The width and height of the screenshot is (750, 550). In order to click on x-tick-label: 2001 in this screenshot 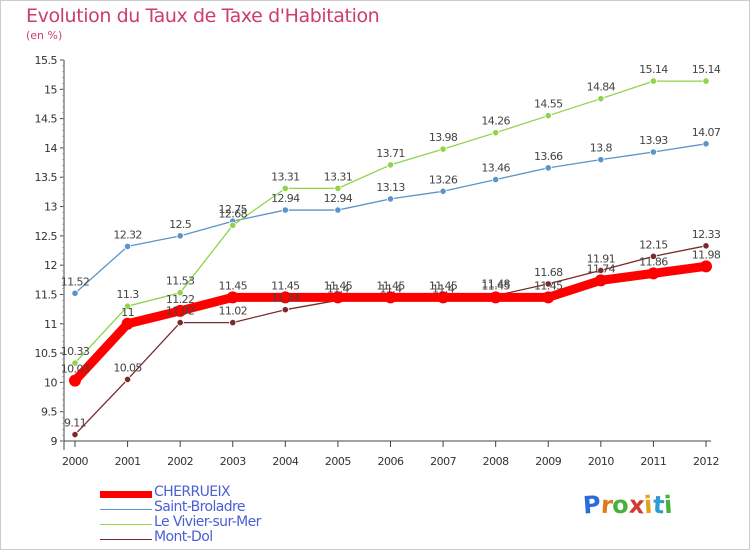, I will do `click(128, 461)`.